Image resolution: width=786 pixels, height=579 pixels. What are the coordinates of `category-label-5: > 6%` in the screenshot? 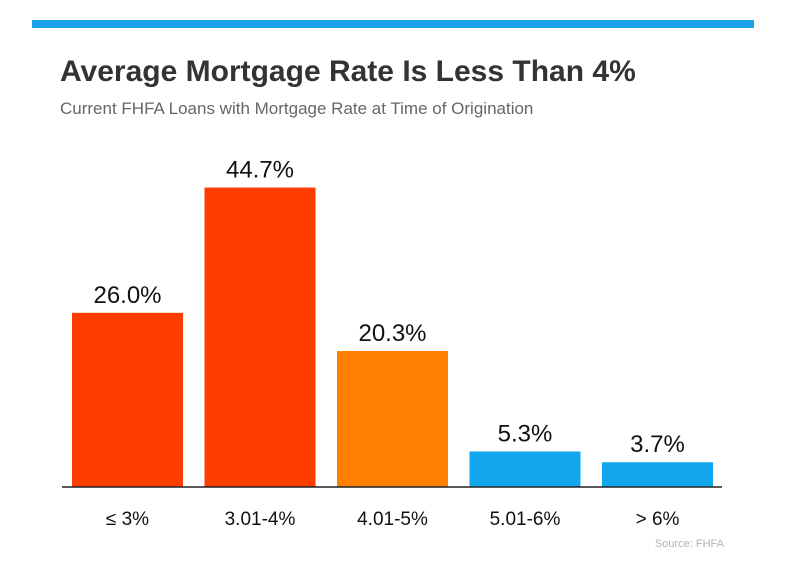 It's located at (658, 519).